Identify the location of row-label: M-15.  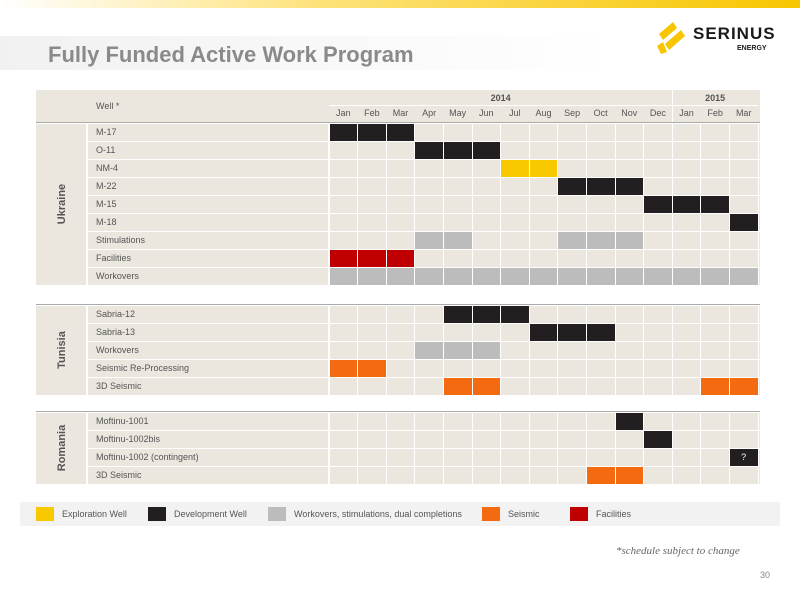
(106, 204).